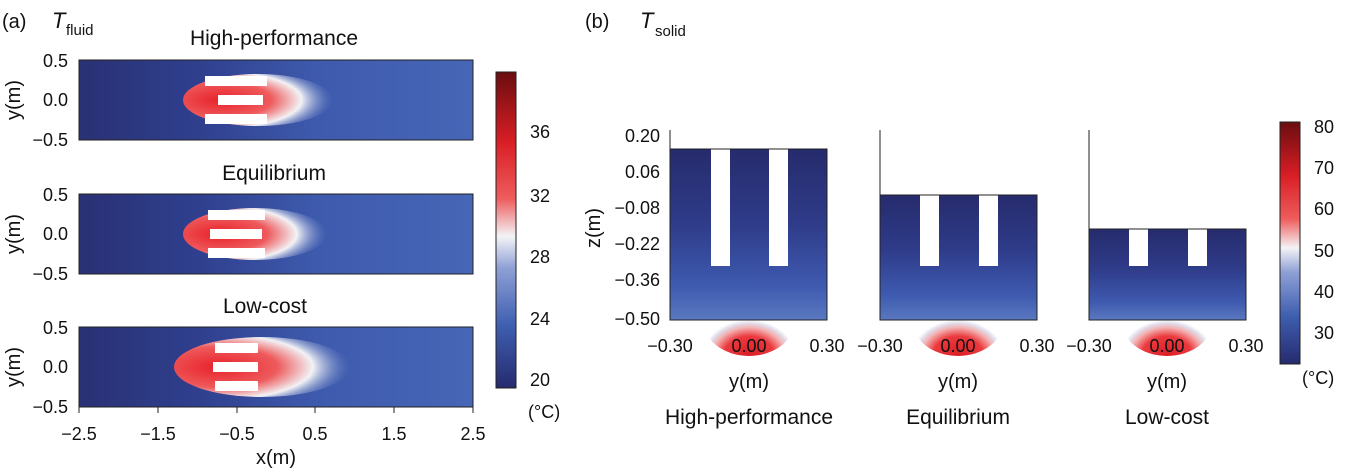 The width and height of the screenshot is (1348, 474). Describe the element at coordinates (14, 367) in the screenshot. I see `row3-ylabel: y(m)` at that location.